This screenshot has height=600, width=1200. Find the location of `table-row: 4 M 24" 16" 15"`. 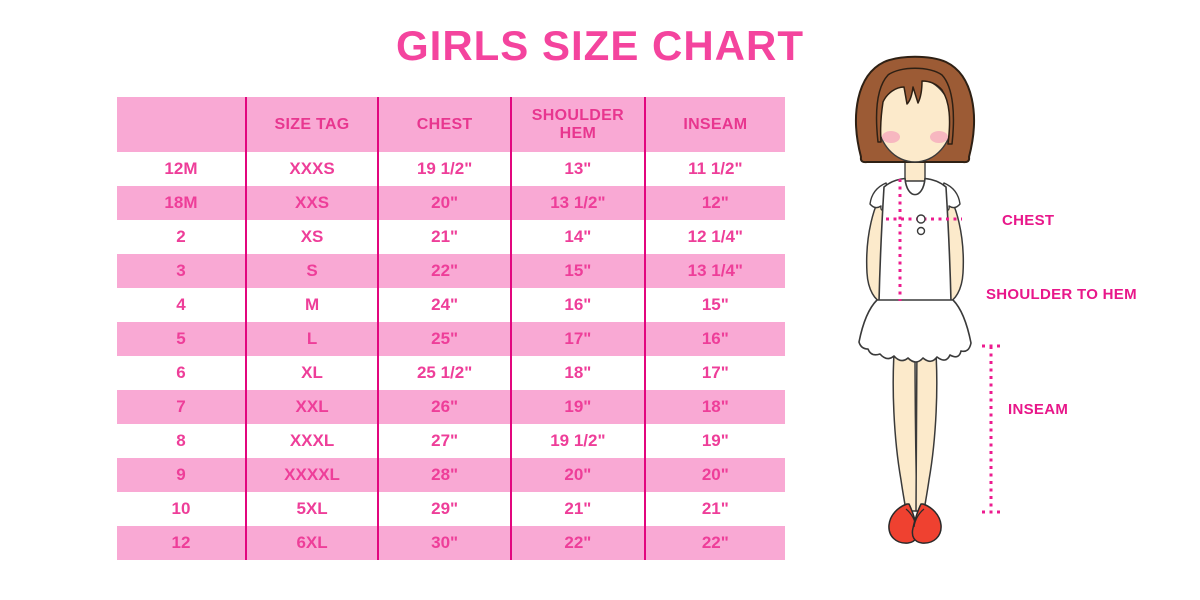

table-row: 4 M 24" 16" 15" is located at coordinates (451, 305).